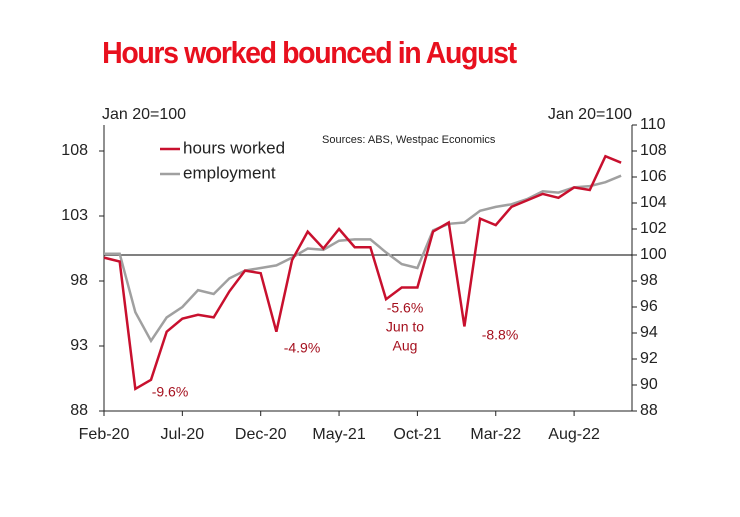  I want to click on chart-title: Hours worked bounced in August, so click(309, 53).